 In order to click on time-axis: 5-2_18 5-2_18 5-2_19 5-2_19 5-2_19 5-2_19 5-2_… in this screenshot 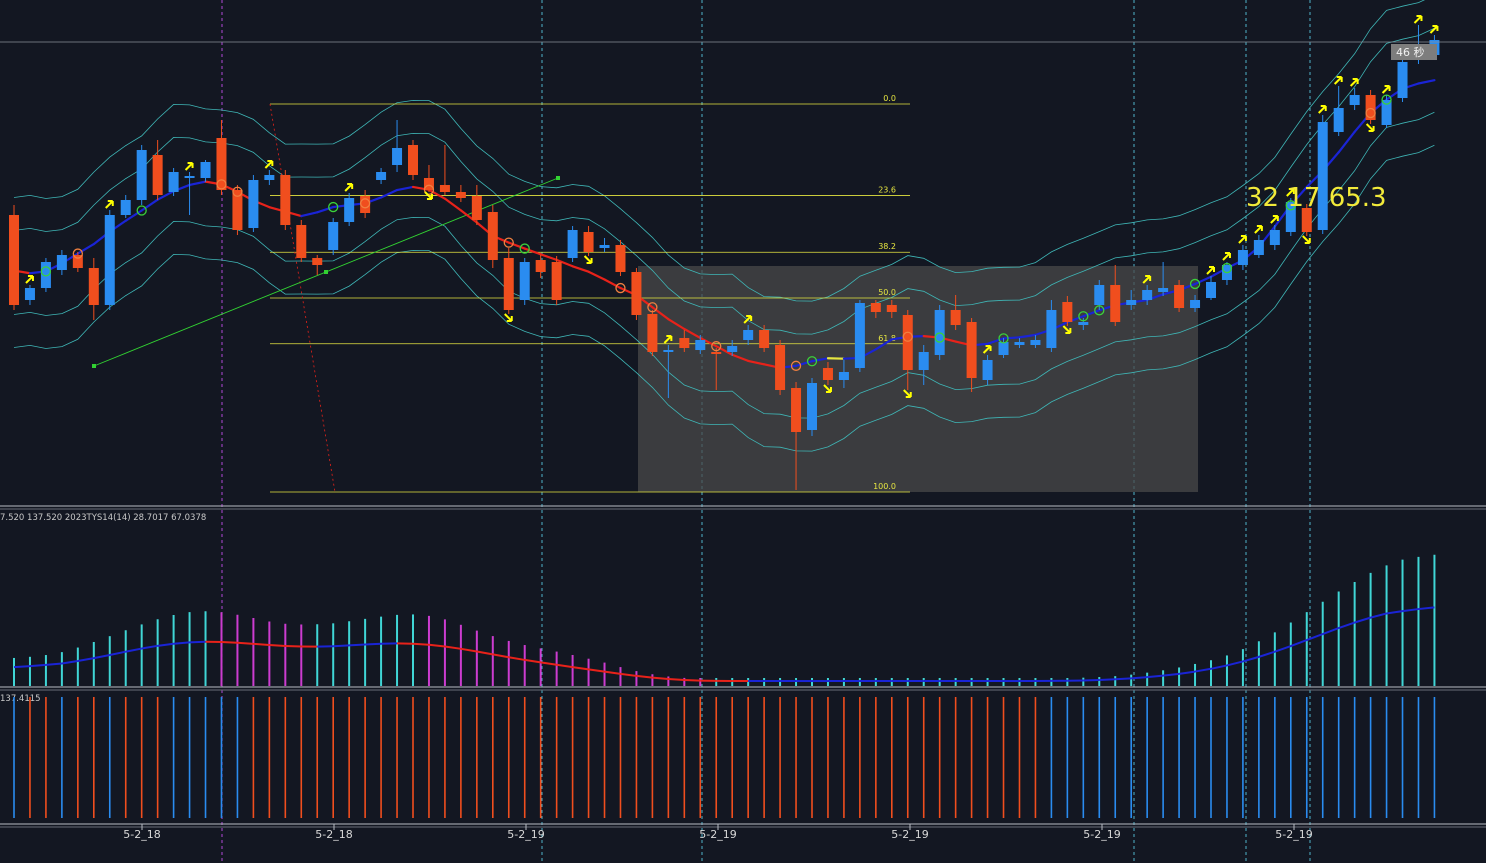, I will do `click(718, 832)`.